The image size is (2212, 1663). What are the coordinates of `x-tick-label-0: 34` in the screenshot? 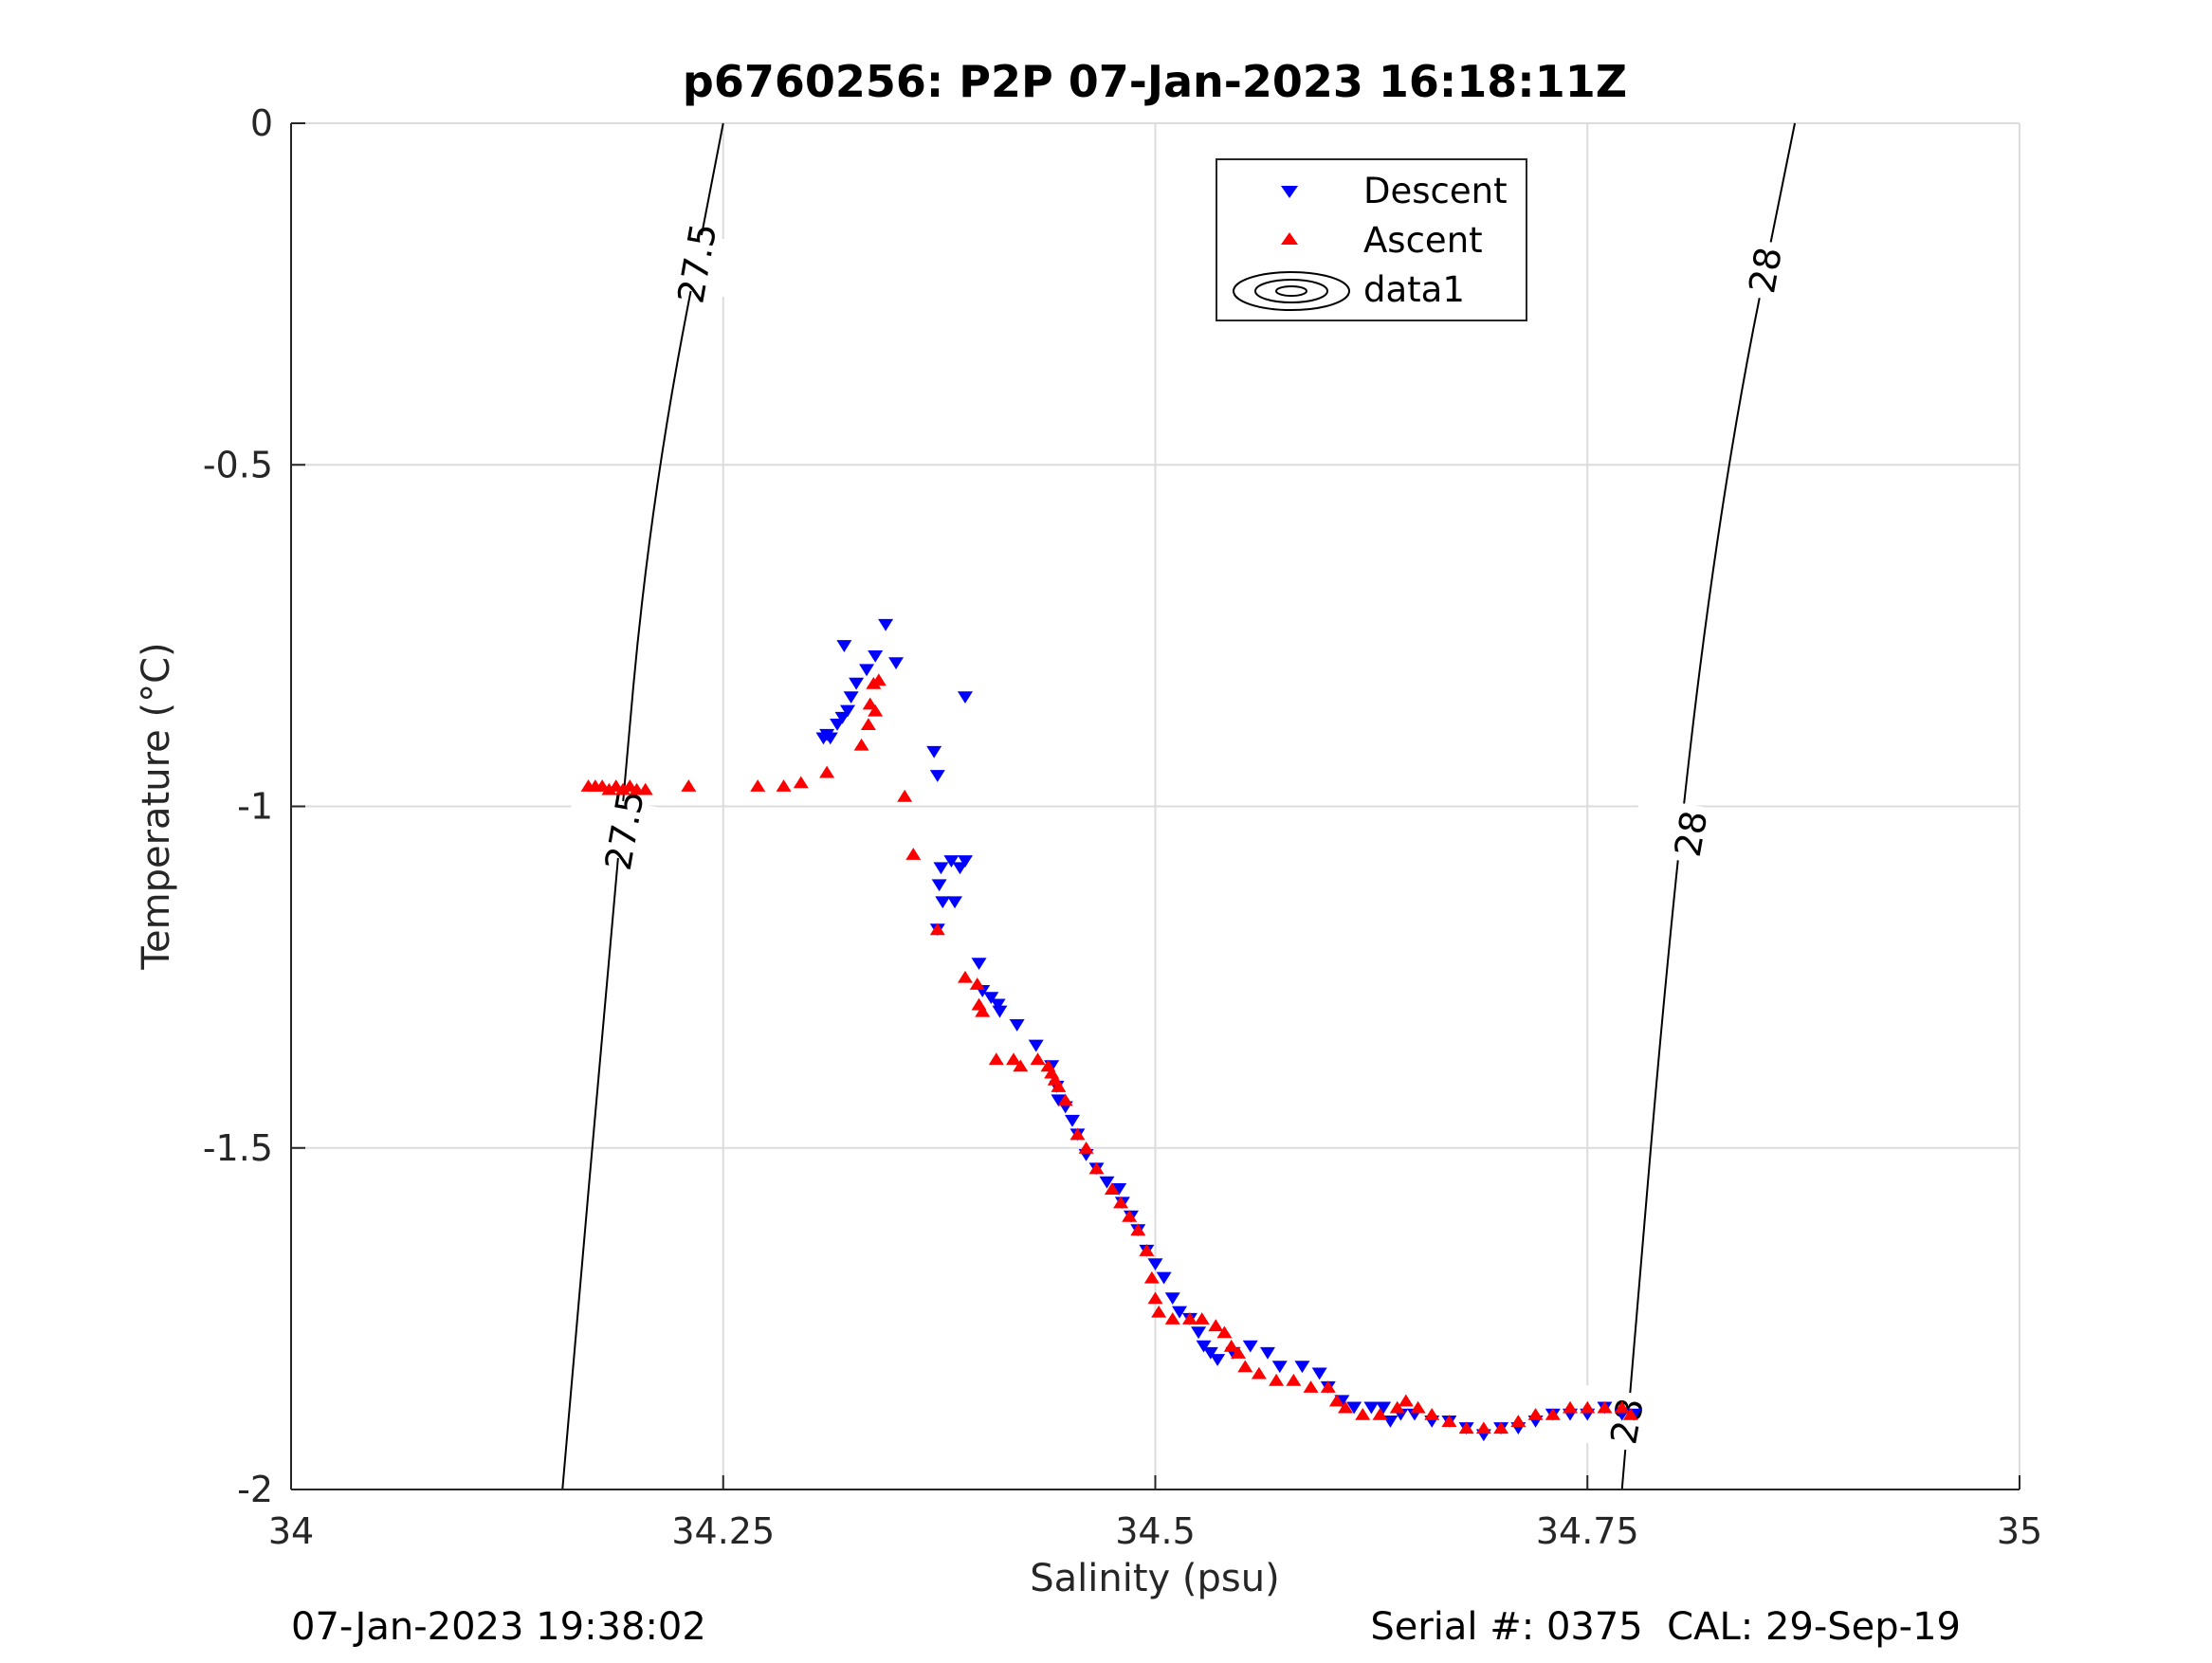 It's located at (291, 1531).